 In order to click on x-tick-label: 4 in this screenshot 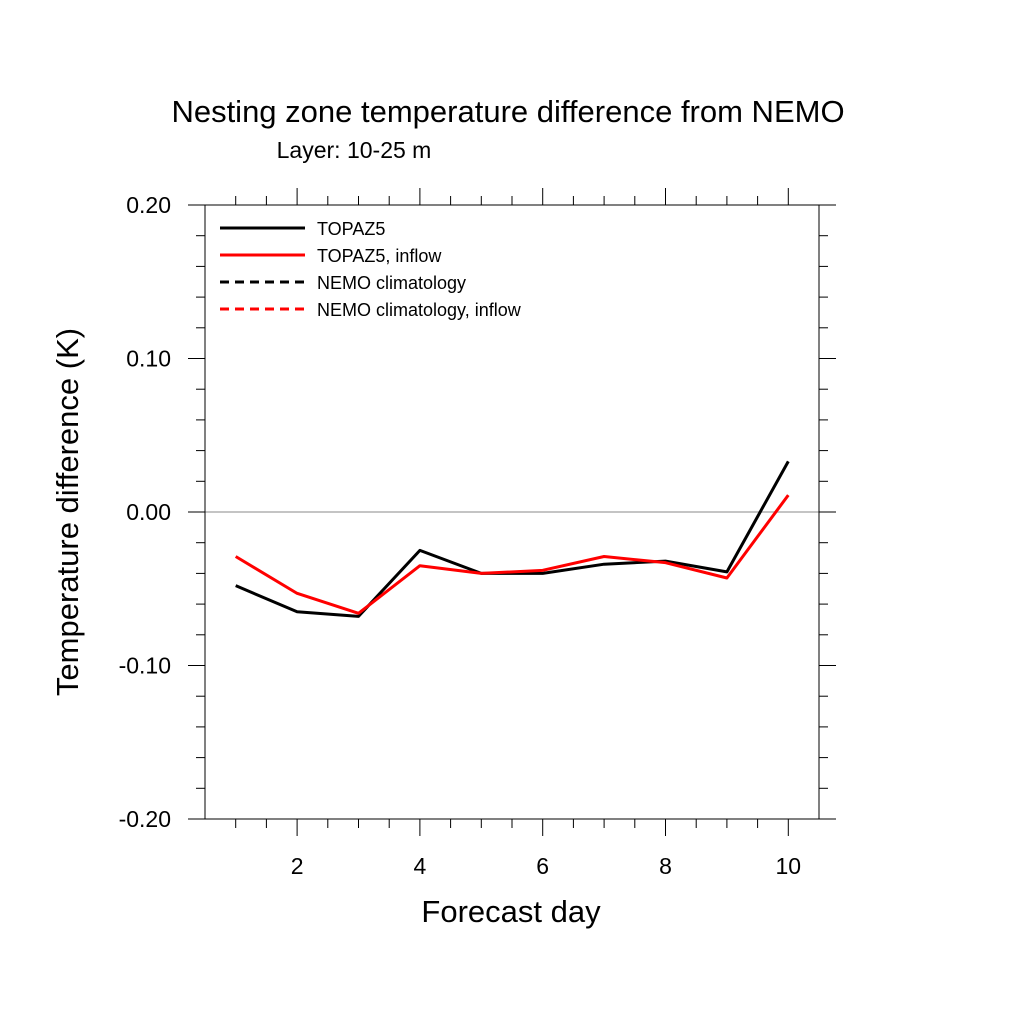, I will do `click(420, 866)`.